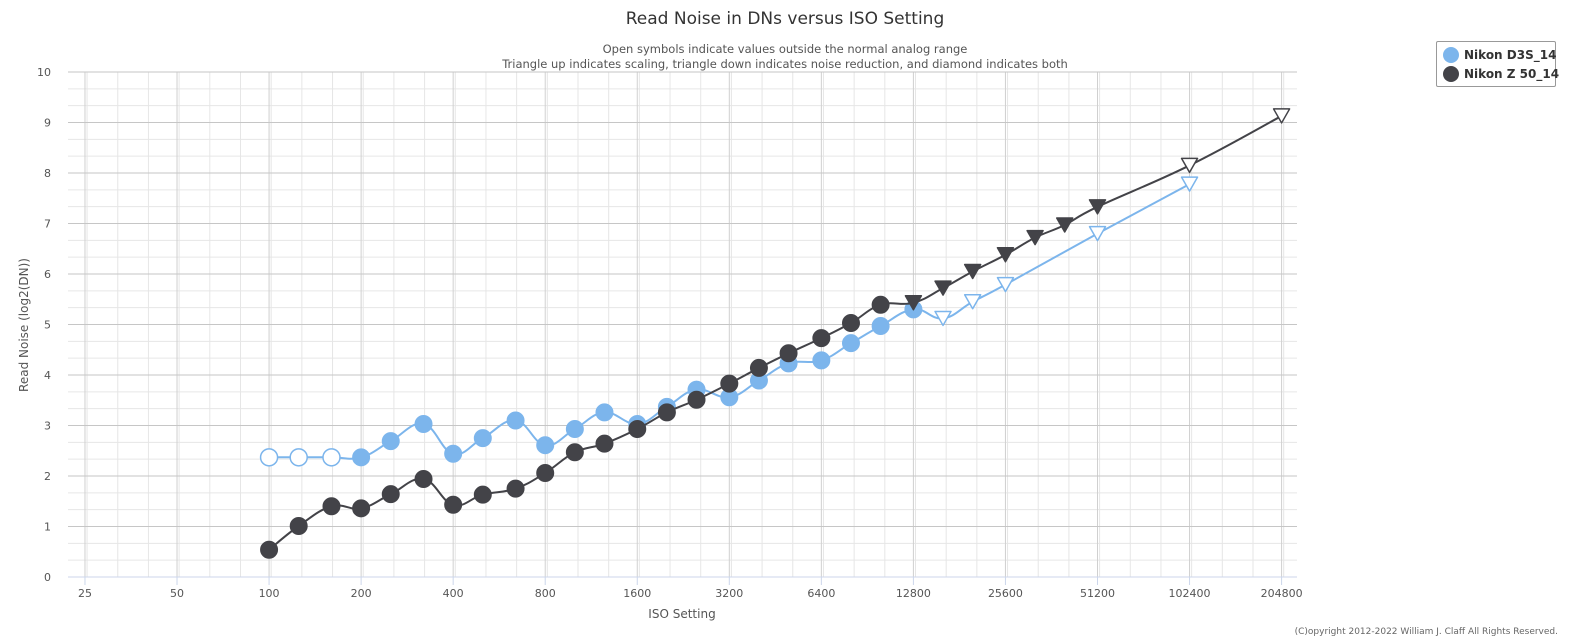  Describe the element at coordinates (1005, 593) in the screenshot. I see `x-tick-label: 25600` at that location.